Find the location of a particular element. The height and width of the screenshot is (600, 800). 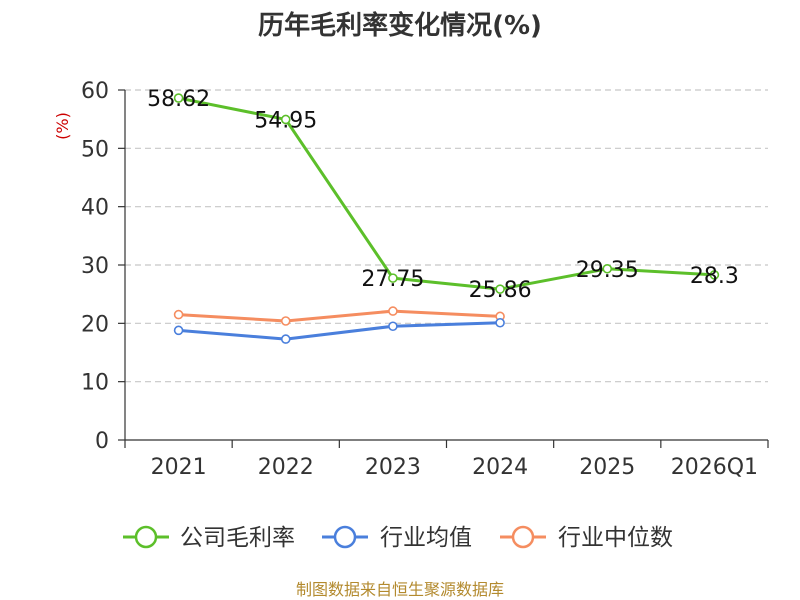

legend-label: 行业均值 is located at coordinates (426, 538).